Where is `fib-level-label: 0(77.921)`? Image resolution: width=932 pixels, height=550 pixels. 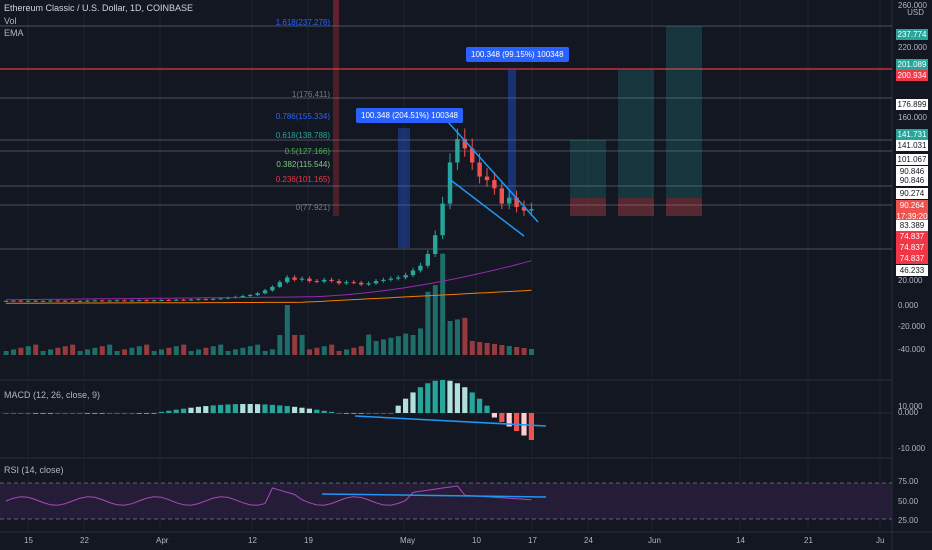
fib-level-label: 0(77.921) is located at coordinates (312, 207).